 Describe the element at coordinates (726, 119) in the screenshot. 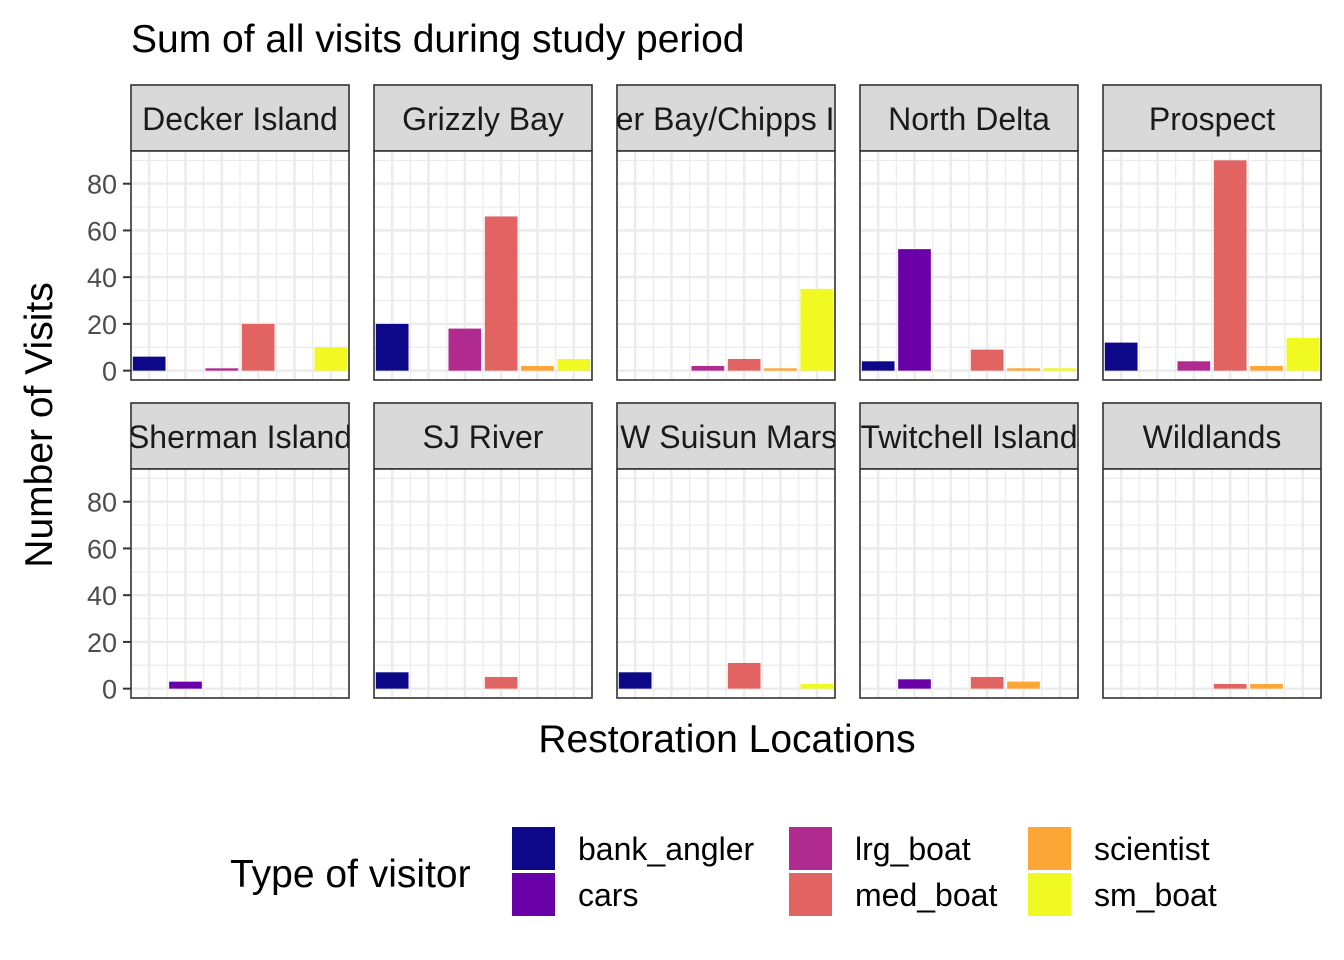

I see `strip-label-honker-bay-chipps-island: Honker Bay/Chipps Island` at that location.